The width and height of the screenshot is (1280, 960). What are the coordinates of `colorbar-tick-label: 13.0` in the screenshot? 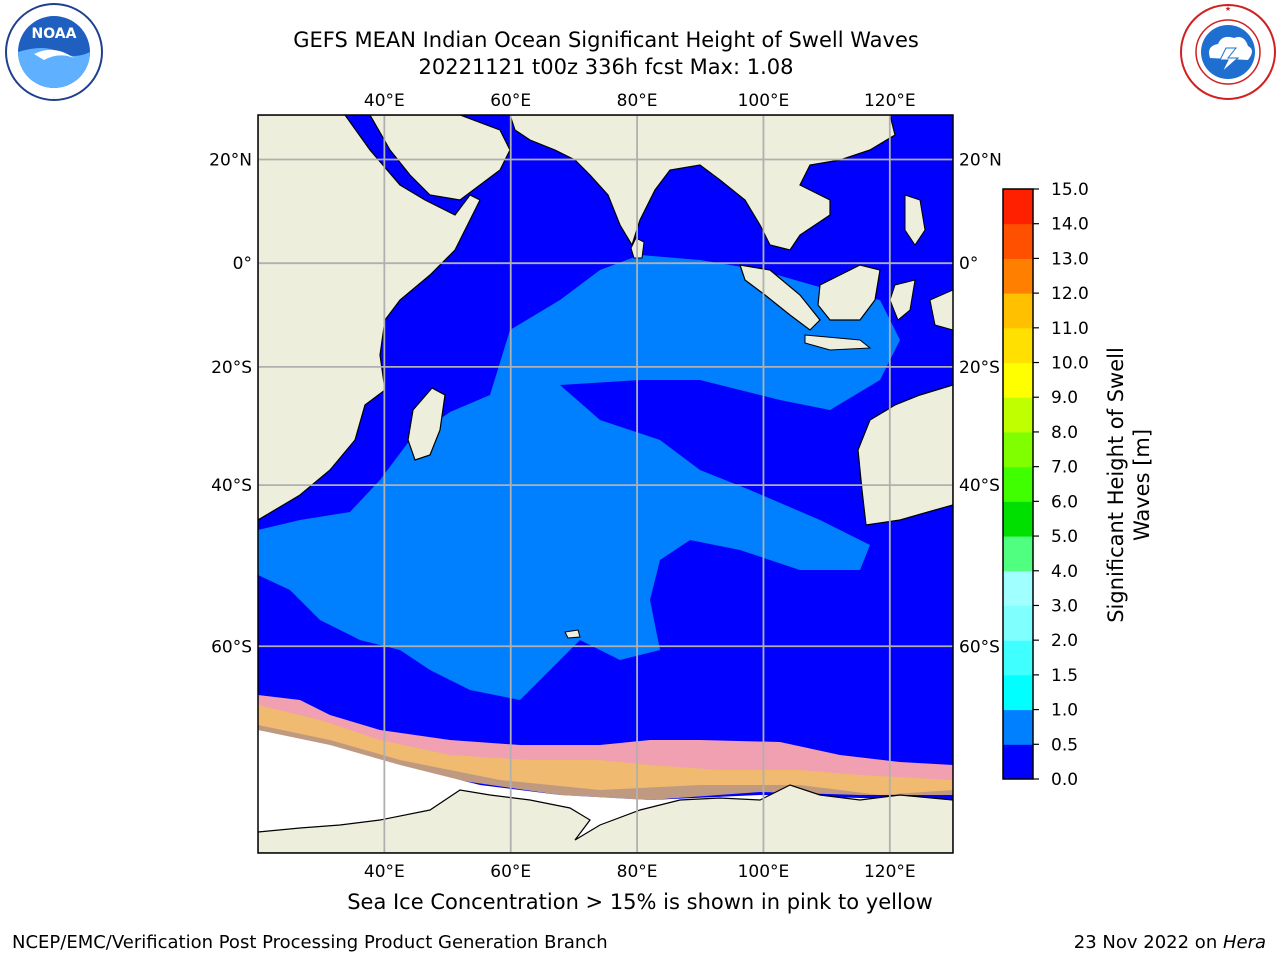 It's located at (1070, 259).